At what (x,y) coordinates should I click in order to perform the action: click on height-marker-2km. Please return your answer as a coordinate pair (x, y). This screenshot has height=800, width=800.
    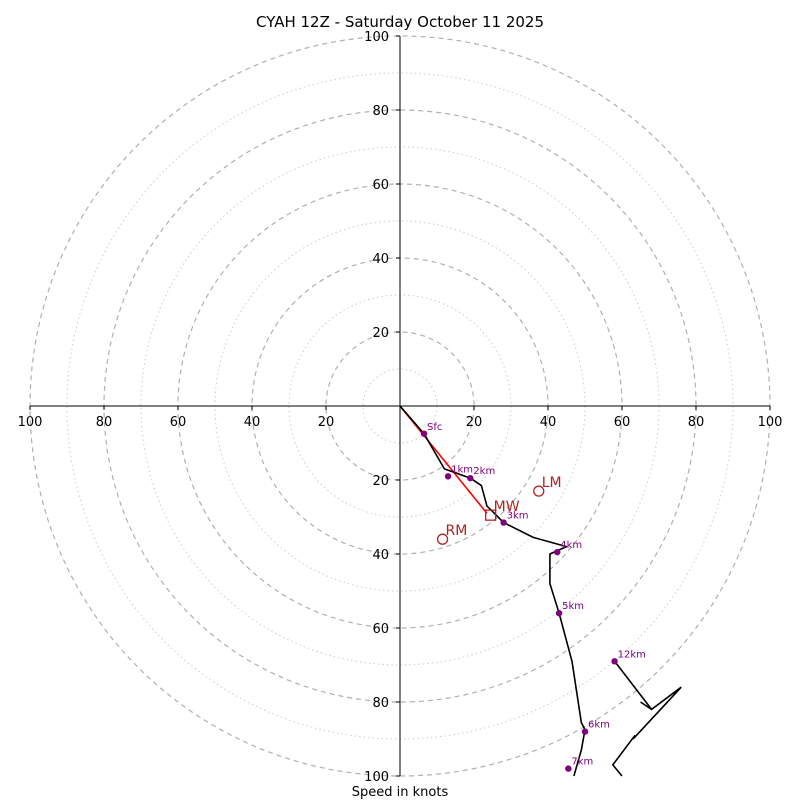
    Looking at the image, I should click on (470, 478).